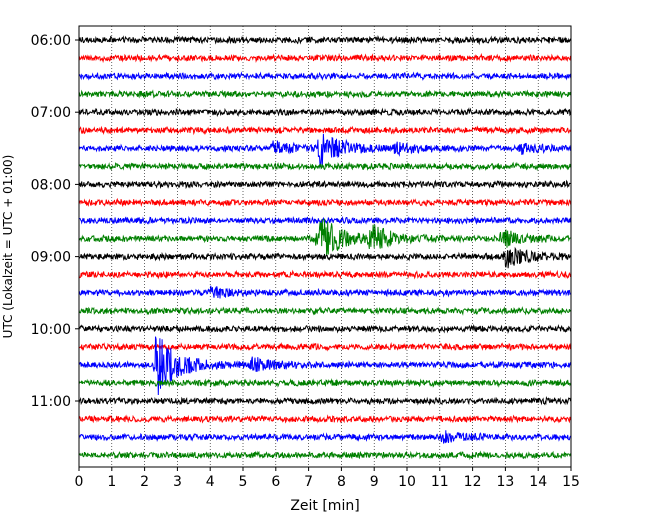  What do you see at coordinates (51, 258) in the screenshot?
I see `y-tick-label: 09:00` at bounding box center [51, 258].